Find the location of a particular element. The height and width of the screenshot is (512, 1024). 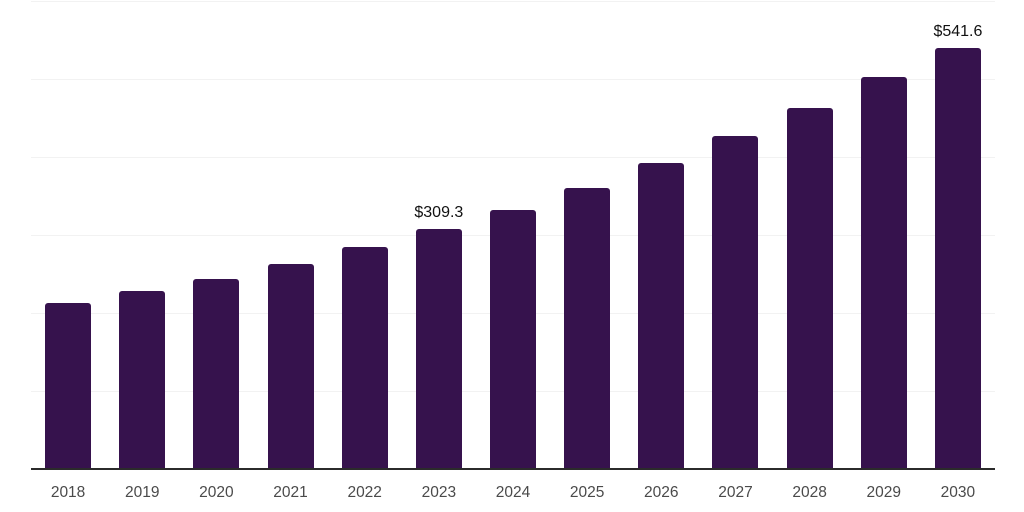

x-tick-label-2021: 2021 is located at coordinates (290, 492).